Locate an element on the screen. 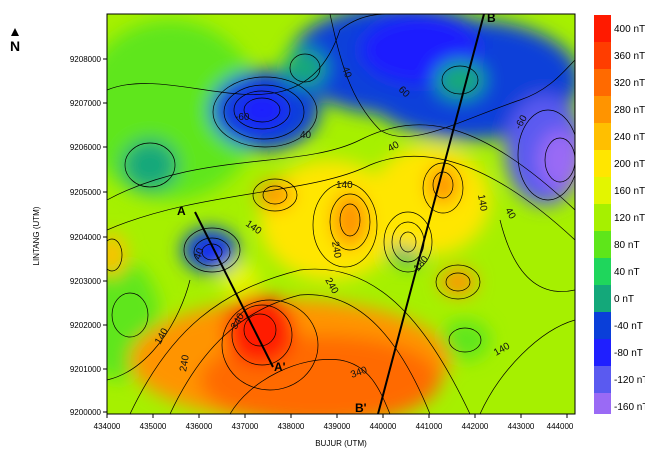 Image resolution: width=645 pixels, height=452 pixels. x-tick-label: 443000 is located at coordinates (521, 426).